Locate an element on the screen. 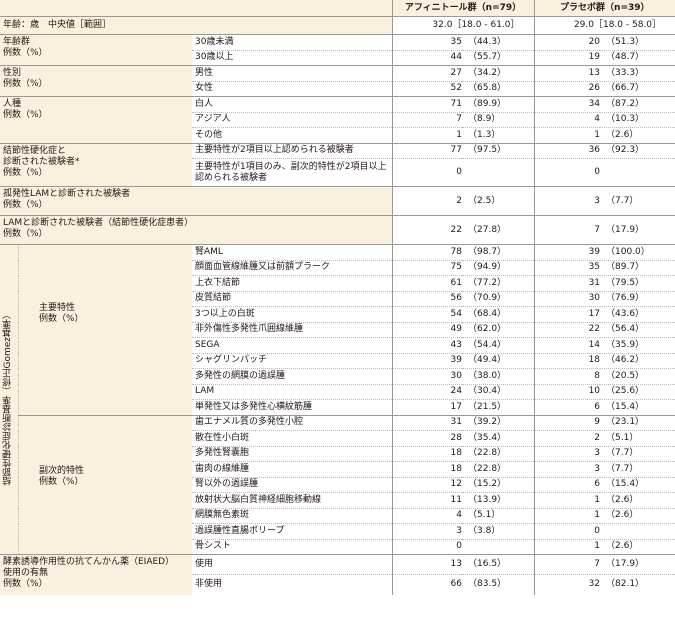  value-active-count: 77 is located at coordinates (426, 150).